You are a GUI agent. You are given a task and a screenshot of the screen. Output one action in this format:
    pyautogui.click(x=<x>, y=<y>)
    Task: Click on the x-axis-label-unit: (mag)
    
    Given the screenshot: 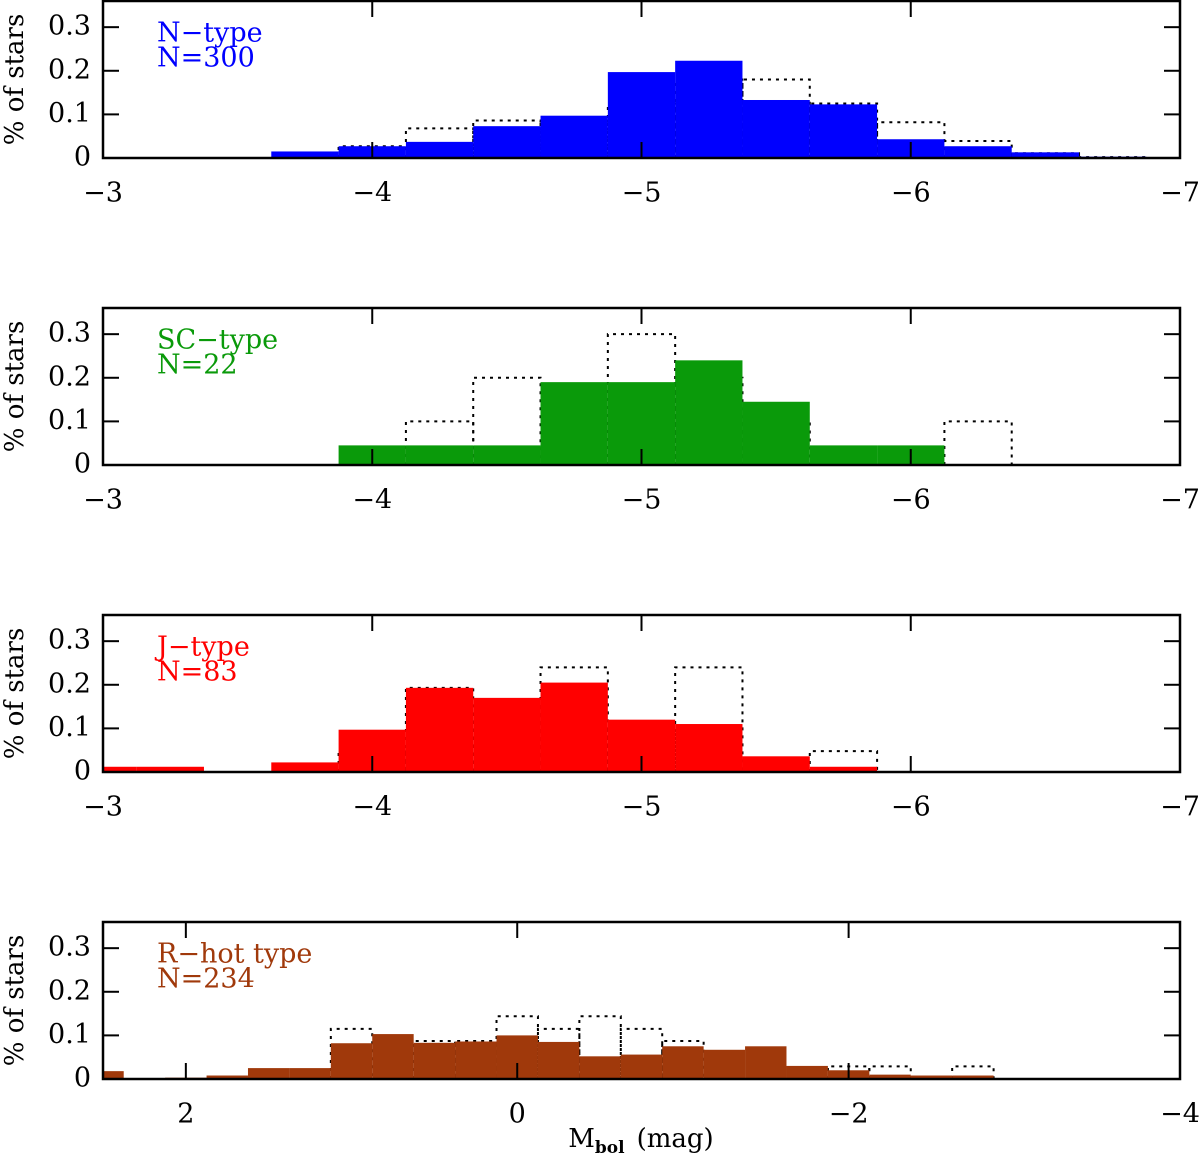 What is the action you would take?
    pyautogui.click(x=675, y=1139)
    